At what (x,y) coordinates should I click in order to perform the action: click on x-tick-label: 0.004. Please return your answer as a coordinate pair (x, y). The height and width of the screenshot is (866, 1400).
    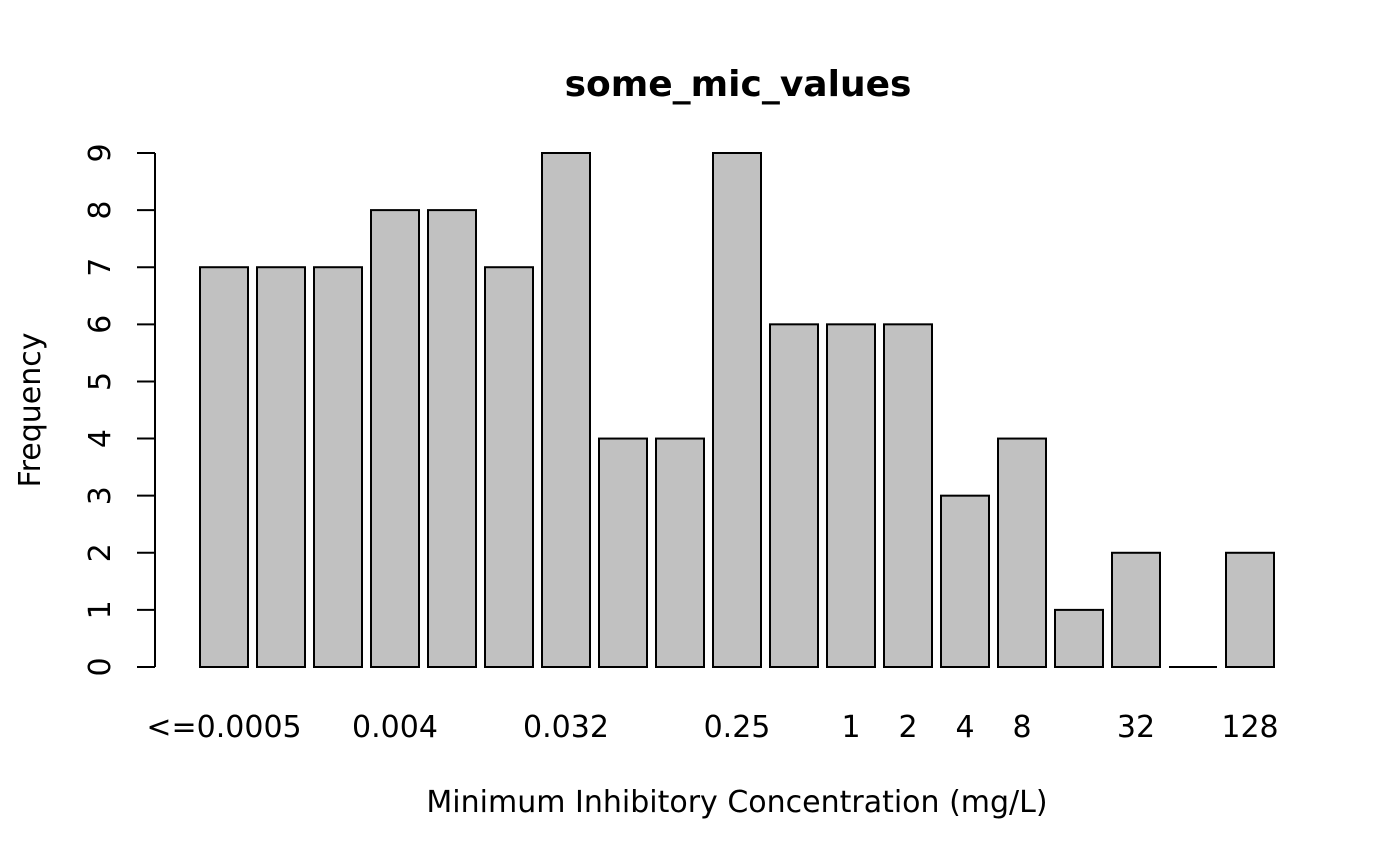
    Looking at the image, I should click on (395, 727).